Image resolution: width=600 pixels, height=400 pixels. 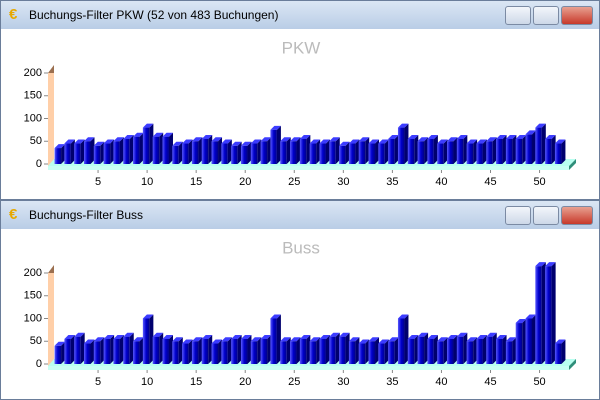 I want to click on x-tick-label: 15, so click(x=196, y=182).